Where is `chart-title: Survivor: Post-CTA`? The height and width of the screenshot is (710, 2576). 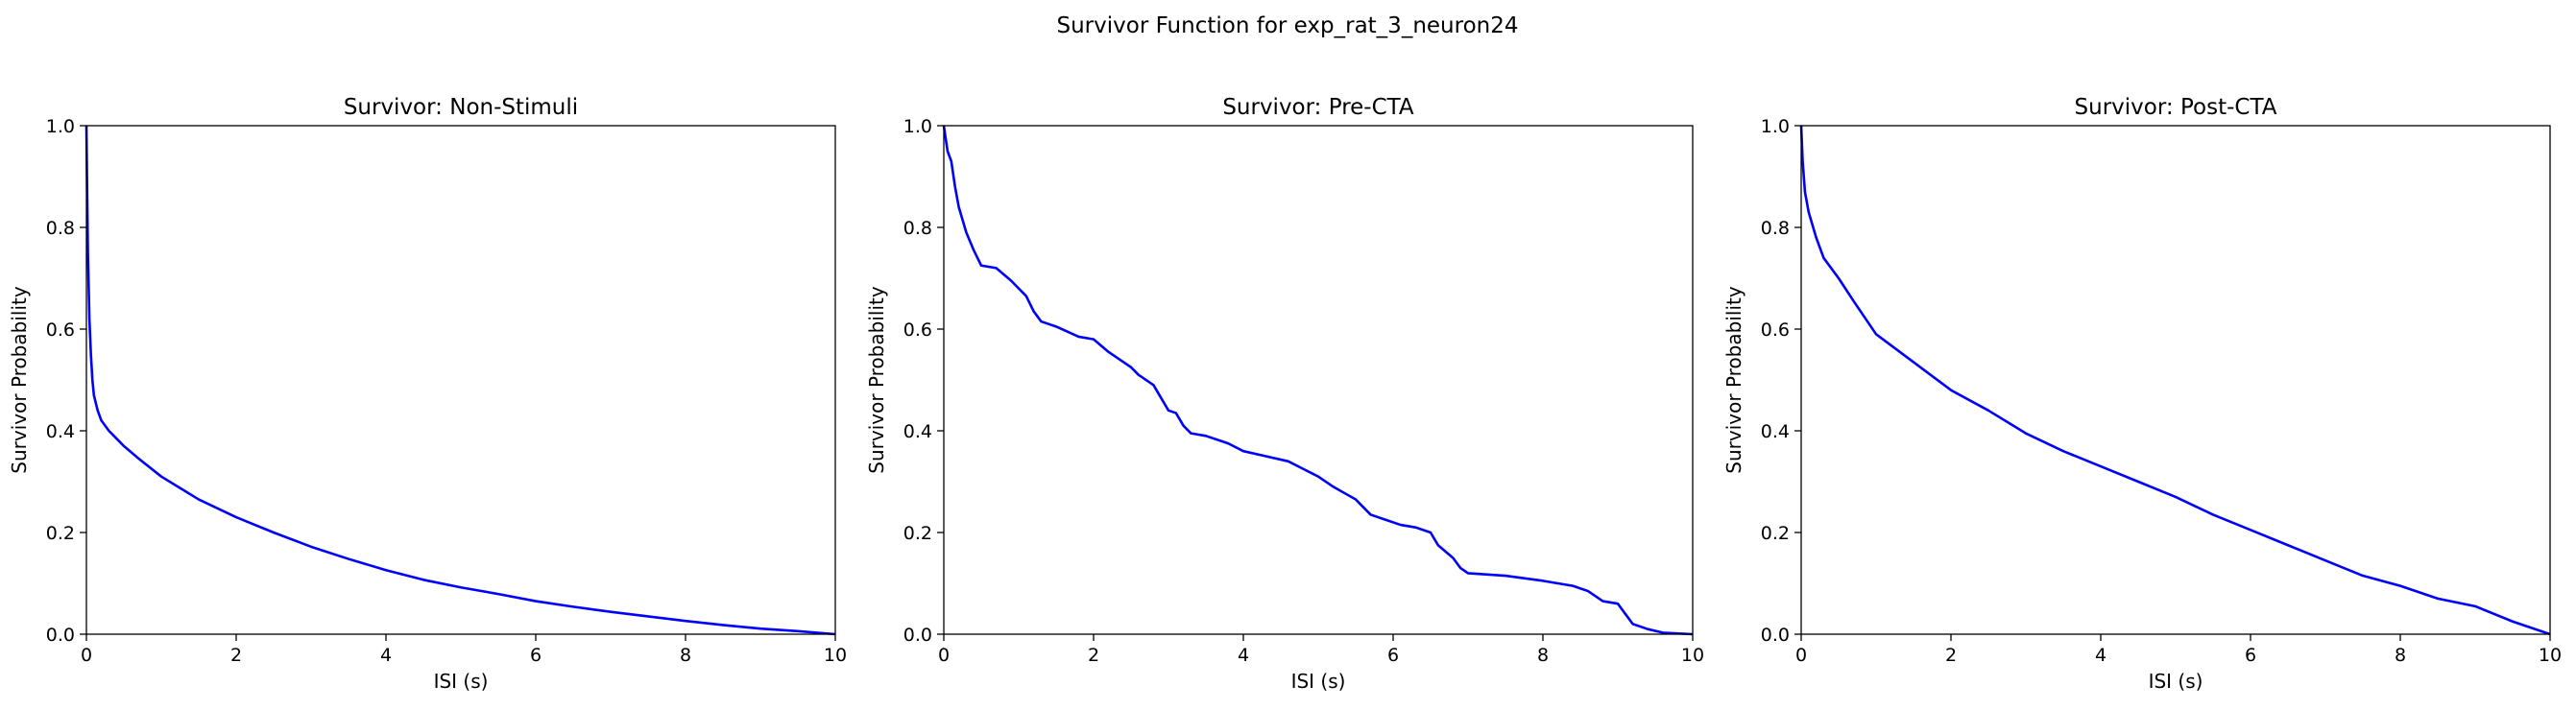 chart-title: Survivor: Post-CTA is located at coordinates (2176, 107).